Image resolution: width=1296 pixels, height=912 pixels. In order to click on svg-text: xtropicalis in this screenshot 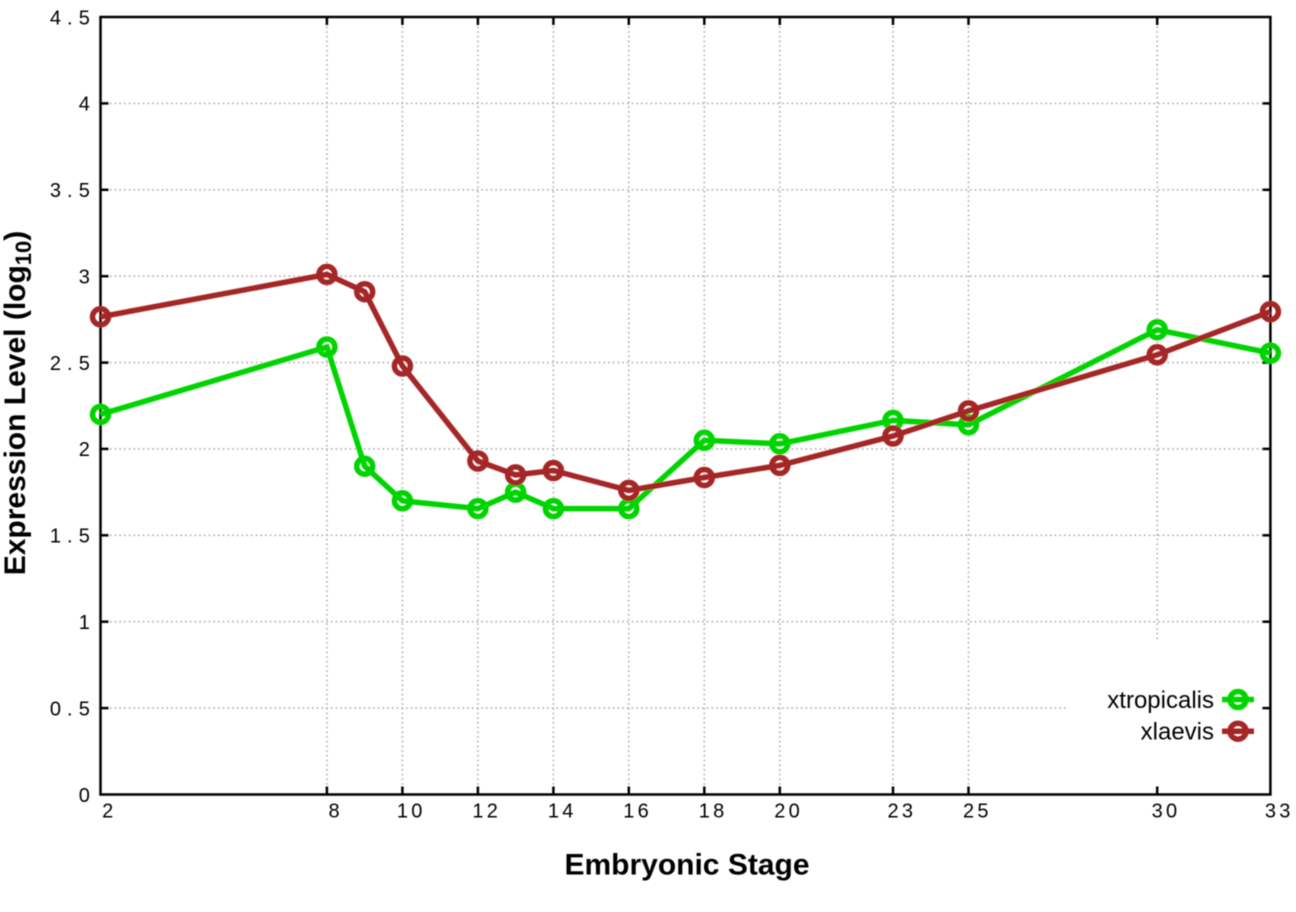, I will do `click(1160, 700)`.